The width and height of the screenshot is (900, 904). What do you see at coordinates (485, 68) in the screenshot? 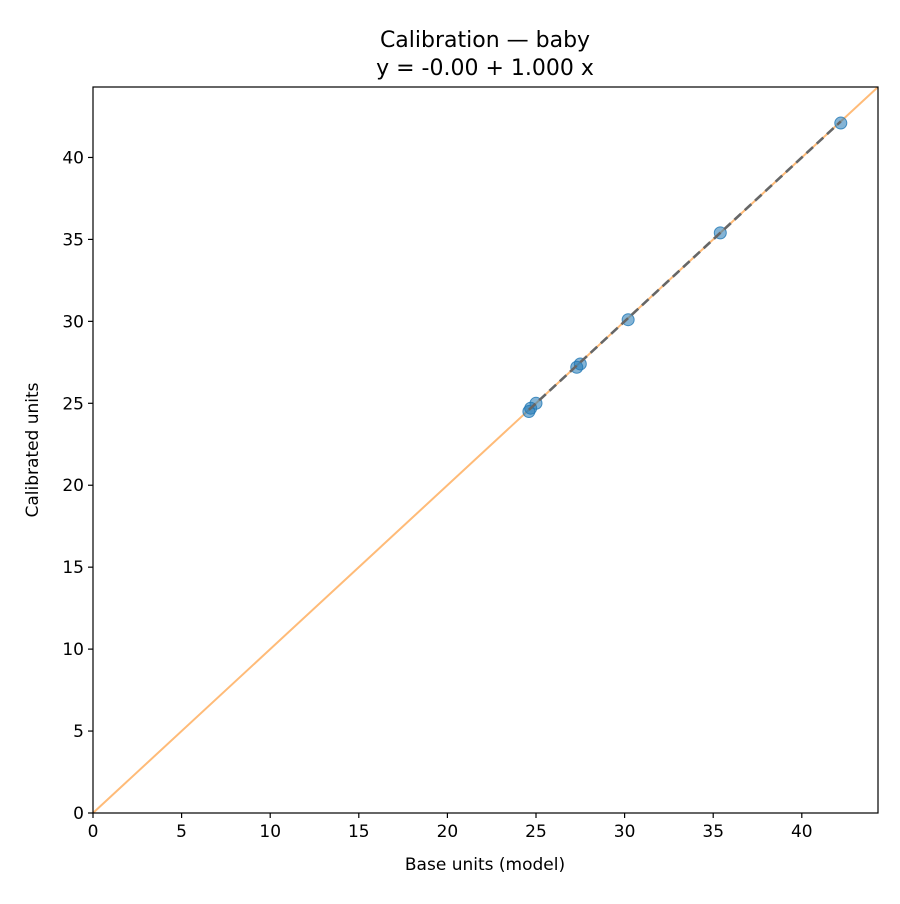
I see `chart-subtitle: y = -0.00 + 1.000 x` at bounding box center [485, 68].